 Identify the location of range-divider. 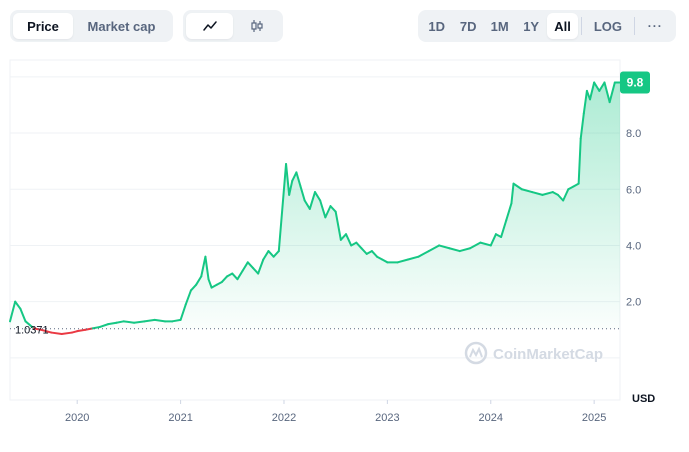
(582, 26).